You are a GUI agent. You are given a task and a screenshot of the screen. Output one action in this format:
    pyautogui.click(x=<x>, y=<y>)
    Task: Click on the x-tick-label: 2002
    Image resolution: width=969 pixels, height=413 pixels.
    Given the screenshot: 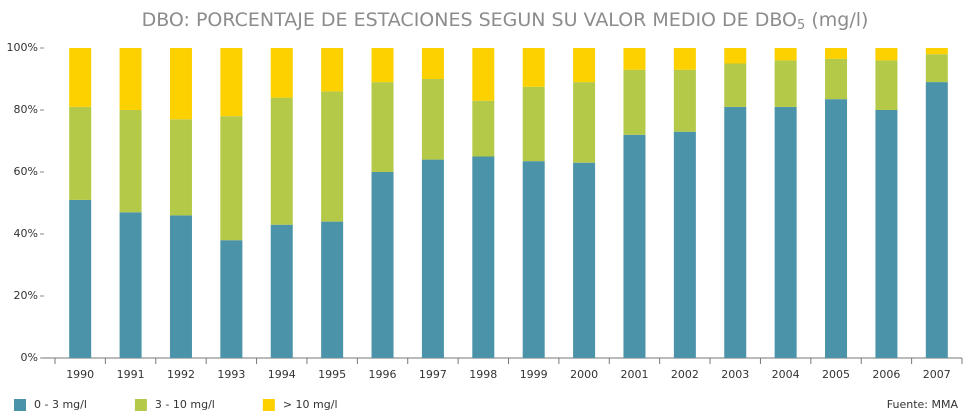 What is the action you would take?
    pyautogui.click(x=685, y=374)
    